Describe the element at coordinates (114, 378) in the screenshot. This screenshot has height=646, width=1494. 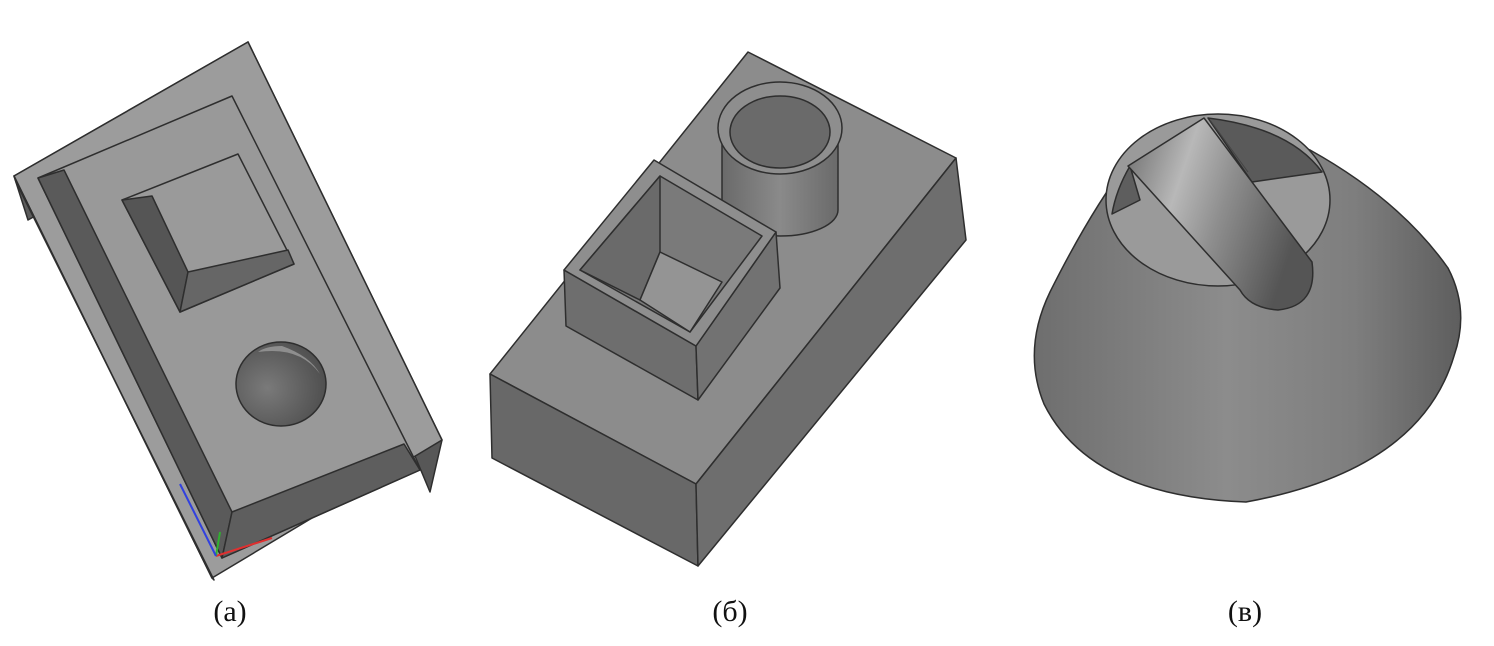
I see `plate-front-edge` at that location.